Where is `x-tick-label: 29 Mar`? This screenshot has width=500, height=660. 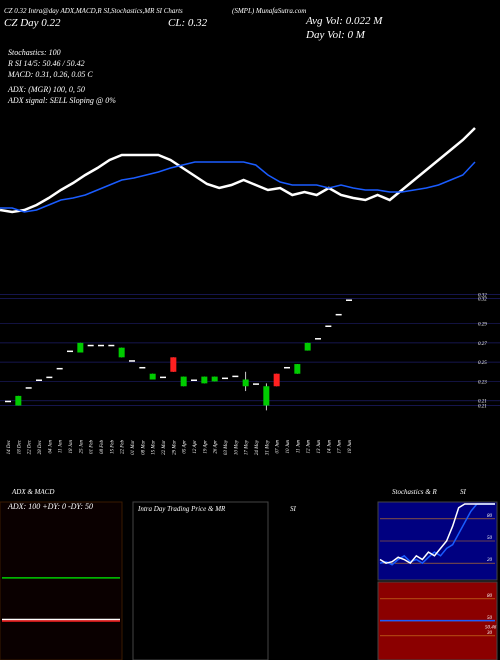 x-tick-label: 29 Mar is located at coordinates (174, 447).